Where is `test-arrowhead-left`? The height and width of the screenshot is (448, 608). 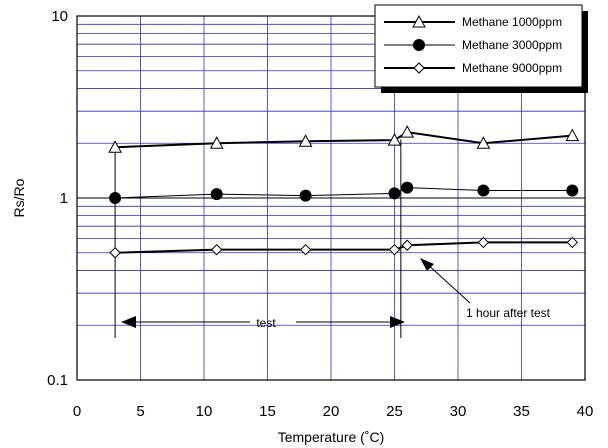 test-arrowhead-left is located at coordinates (128, 322).